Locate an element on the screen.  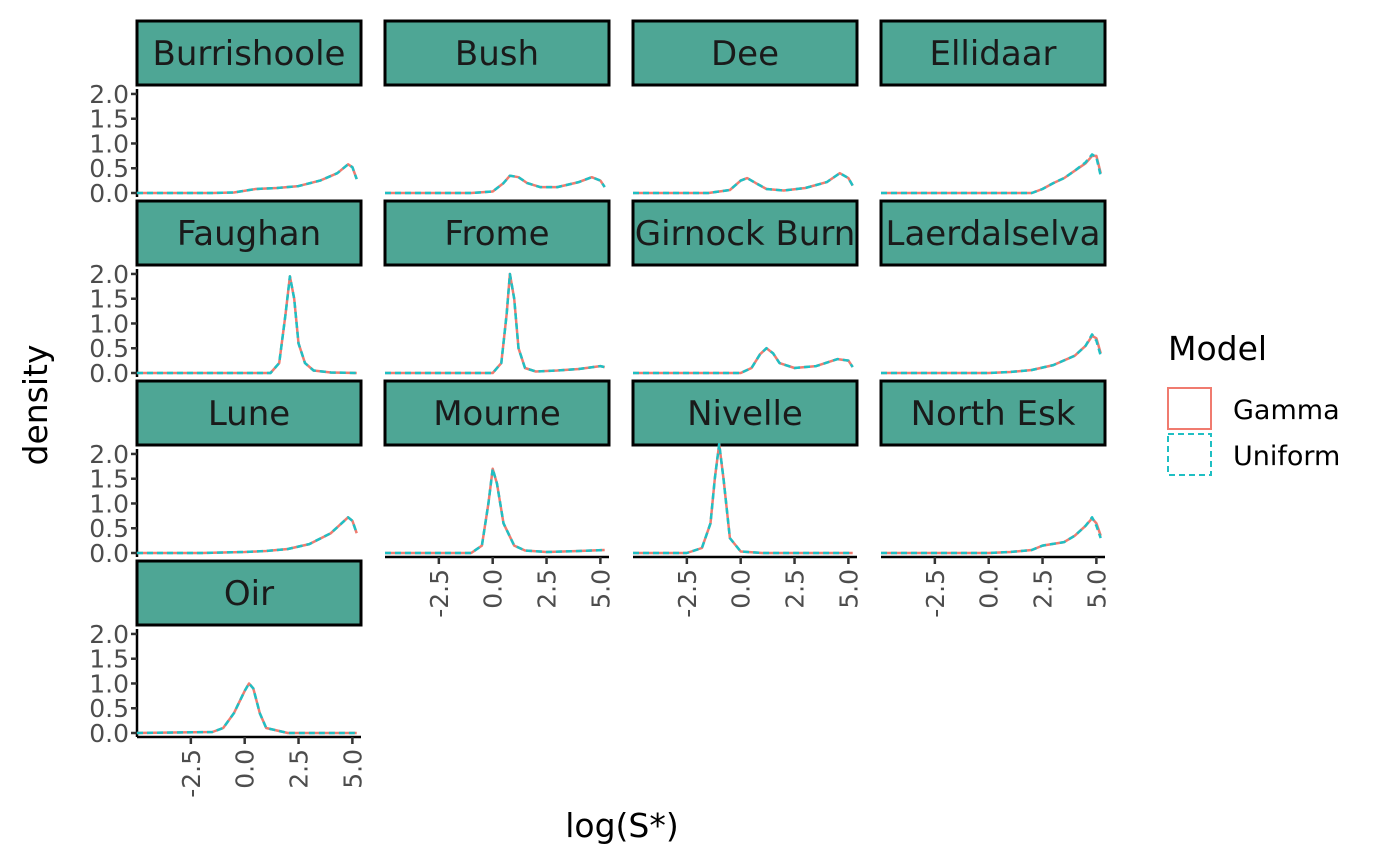
legend: Model Gamma Uniform is located at coordinates (1253, 402).